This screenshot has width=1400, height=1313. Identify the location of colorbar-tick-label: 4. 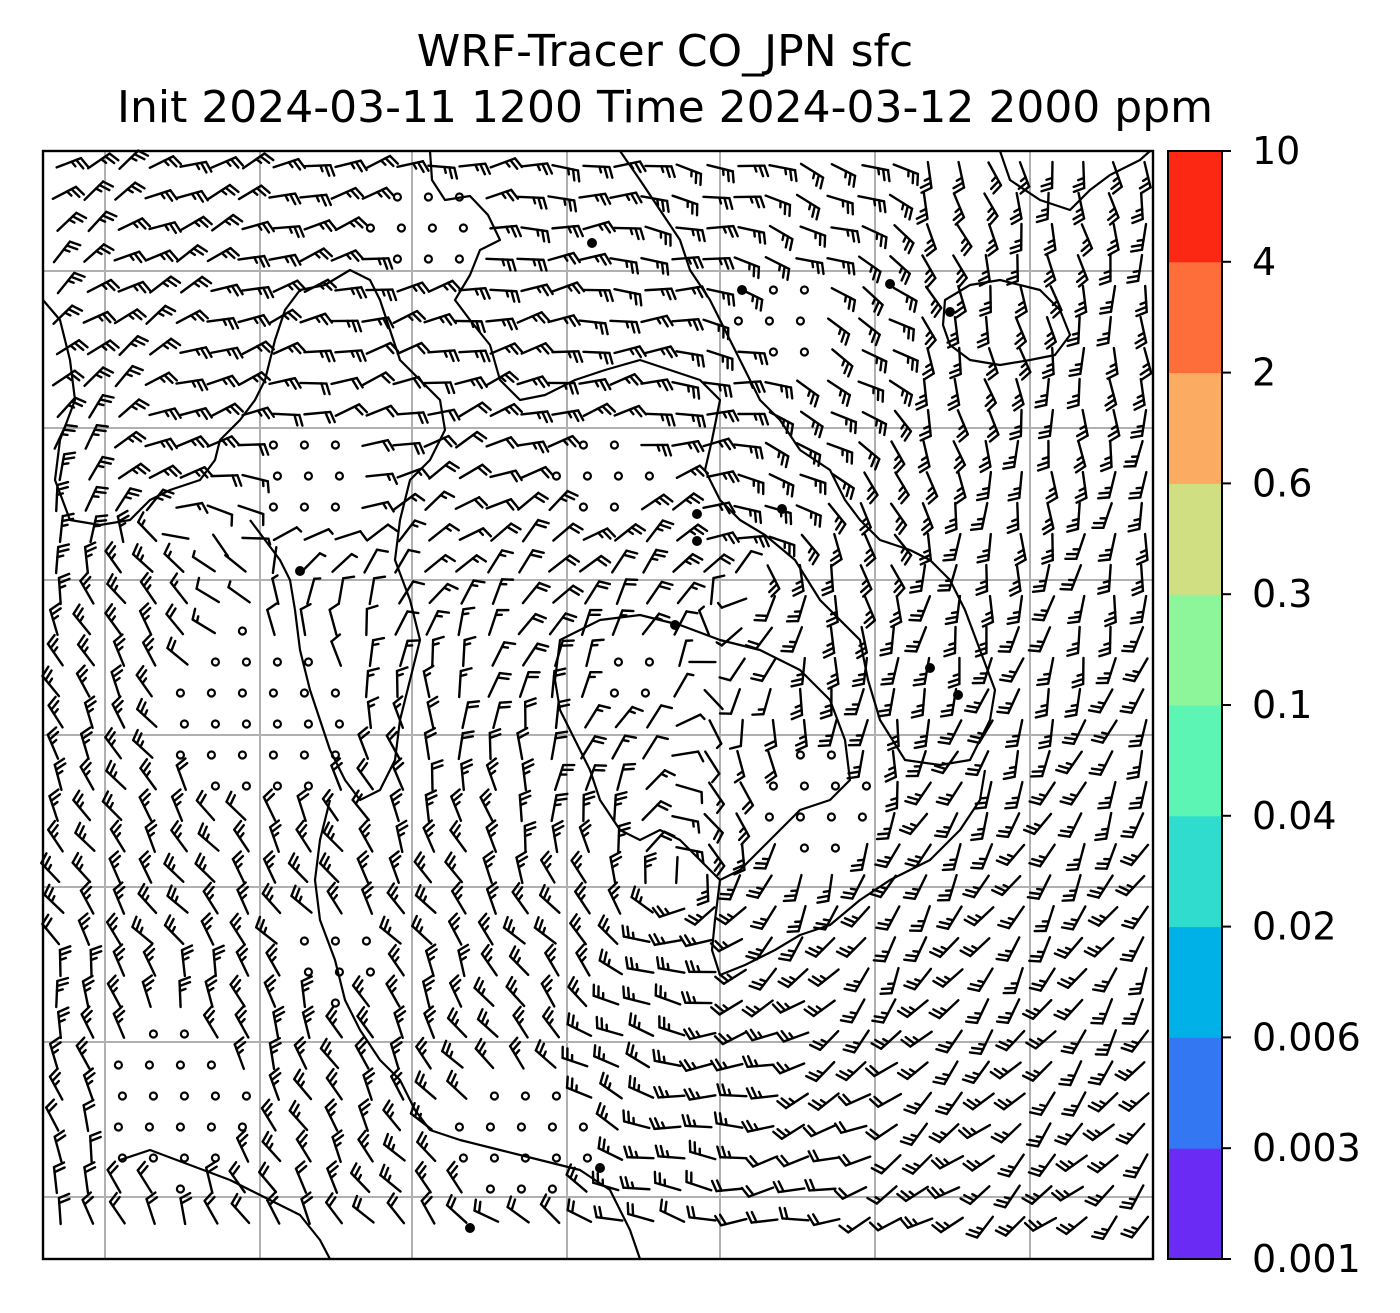
(1264, 262).